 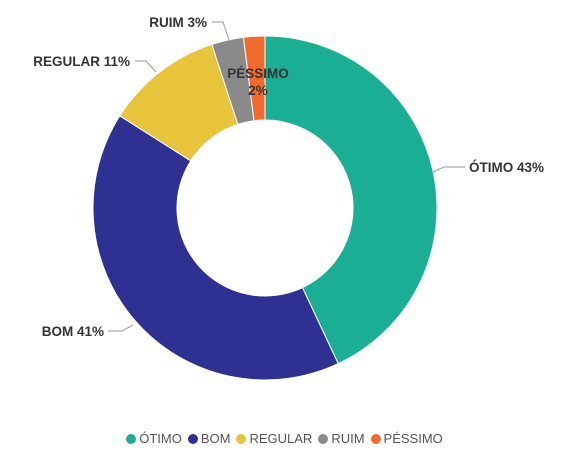 I want to click on legend-item-pessimo: PÉSSIMO, so click(x=407, y=438).